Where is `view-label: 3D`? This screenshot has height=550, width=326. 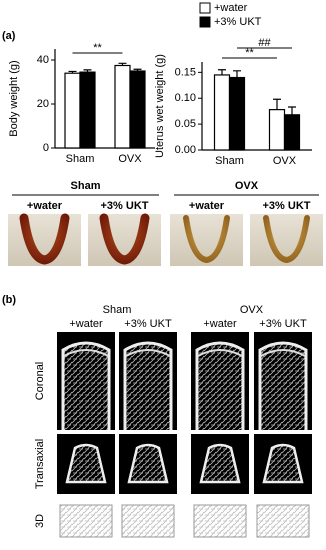
view-label: 3D is located at coordinates (40, 521).